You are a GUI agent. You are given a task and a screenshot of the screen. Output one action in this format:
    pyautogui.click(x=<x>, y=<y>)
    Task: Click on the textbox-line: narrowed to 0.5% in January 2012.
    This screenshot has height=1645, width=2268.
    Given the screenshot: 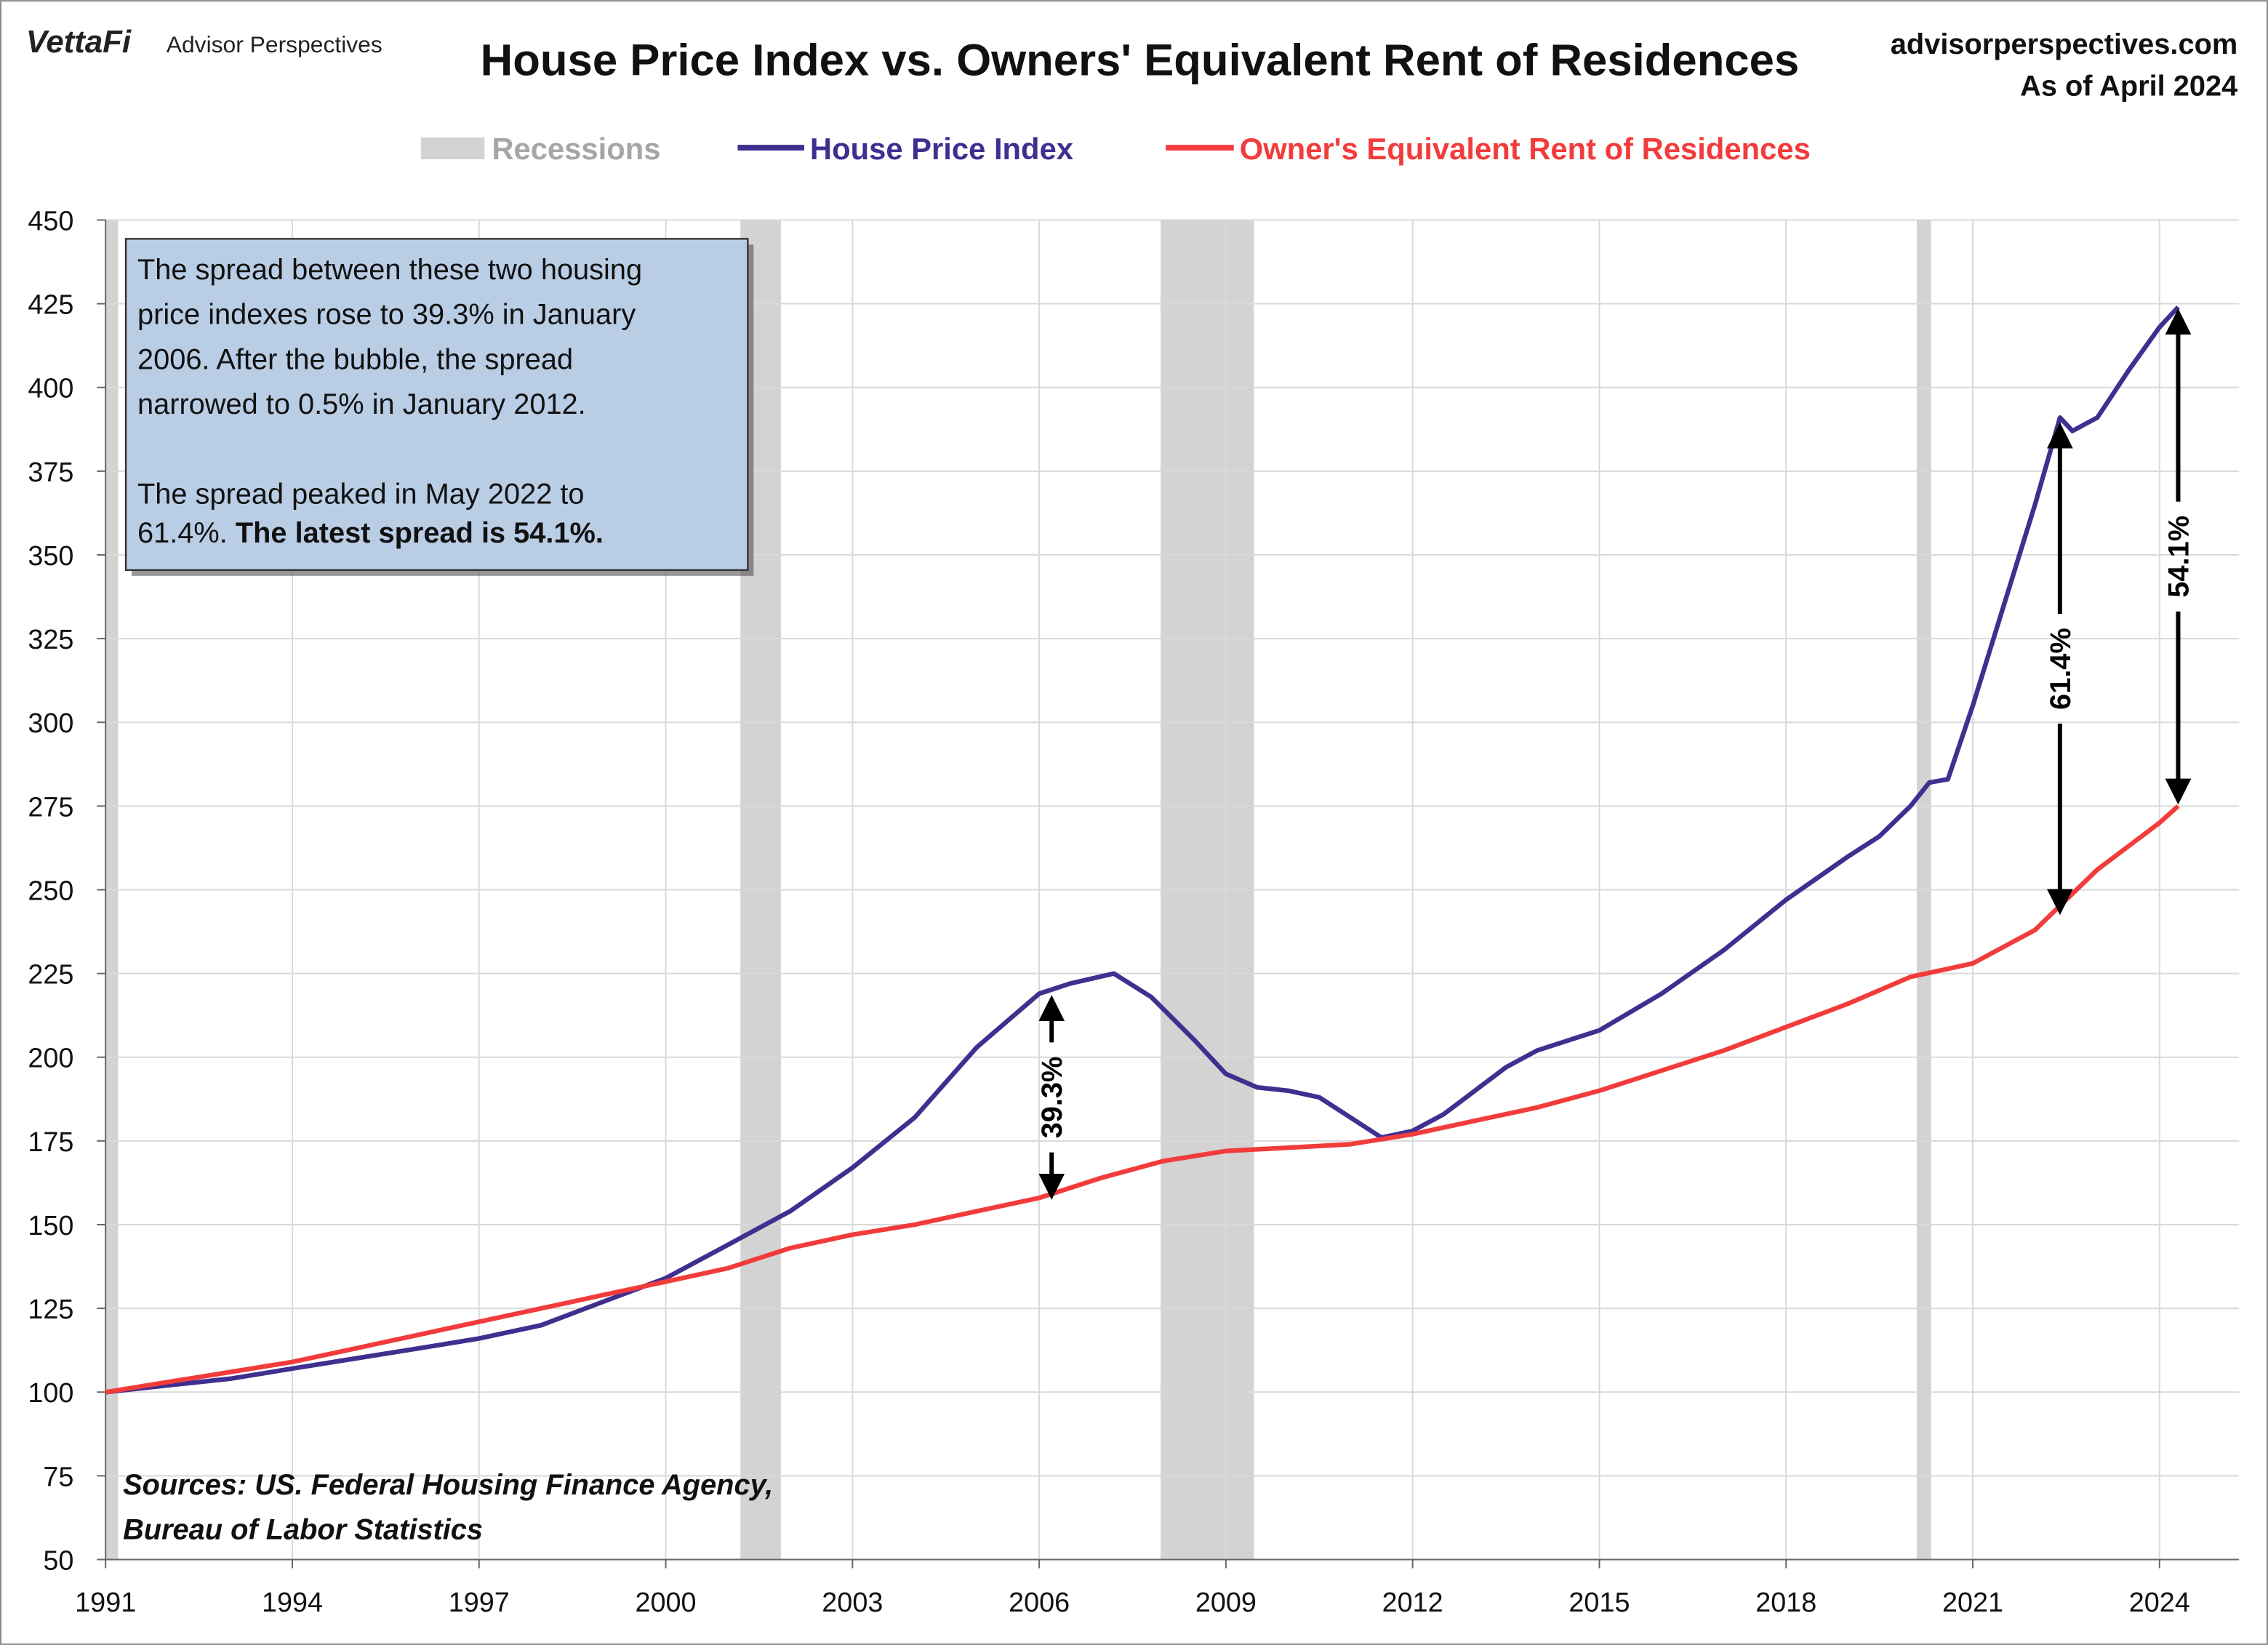 What is the action you would take?
    pyautogui.click(x=361, y=404)
    